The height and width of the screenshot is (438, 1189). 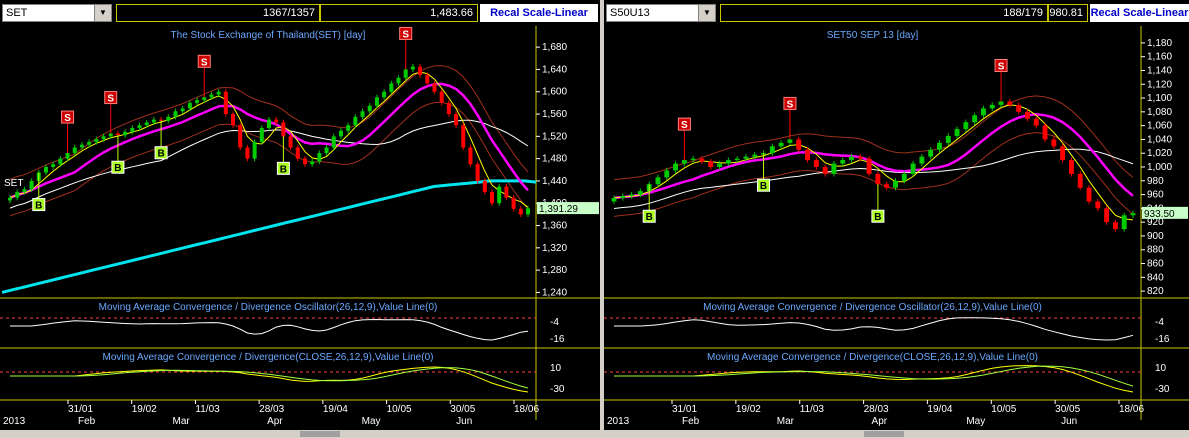 I want to click on last-price-value: 933.50, so click(x=1159, y=214).